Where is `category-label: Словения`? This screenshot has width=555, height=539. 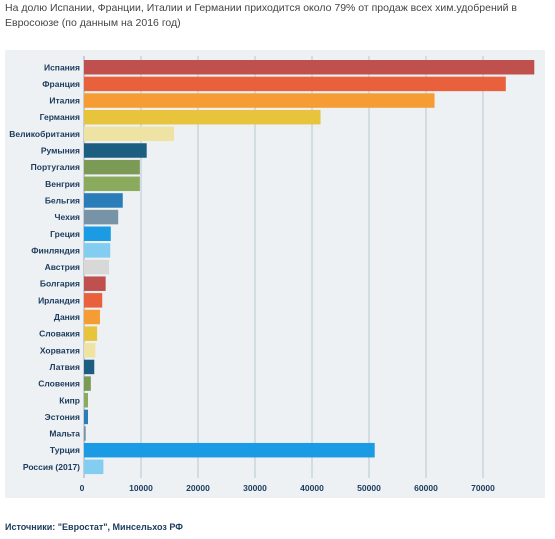 category-label: Словения is located at coordinates (59, 384).